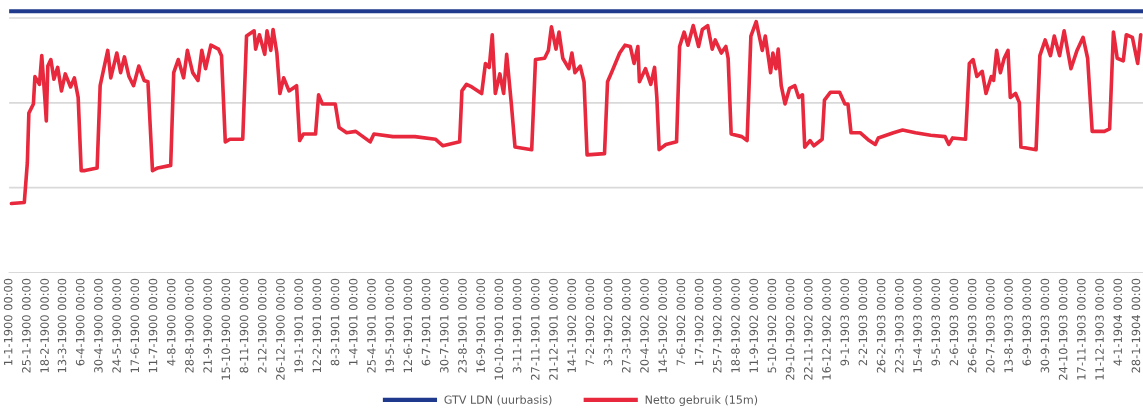 This screenshot has width=1143, height=416. What do you see at coordinates (244, 325) in the screenshot?
I see `x-tick-label: 8-11-1900 00:00` at bounding box center [244, 325].